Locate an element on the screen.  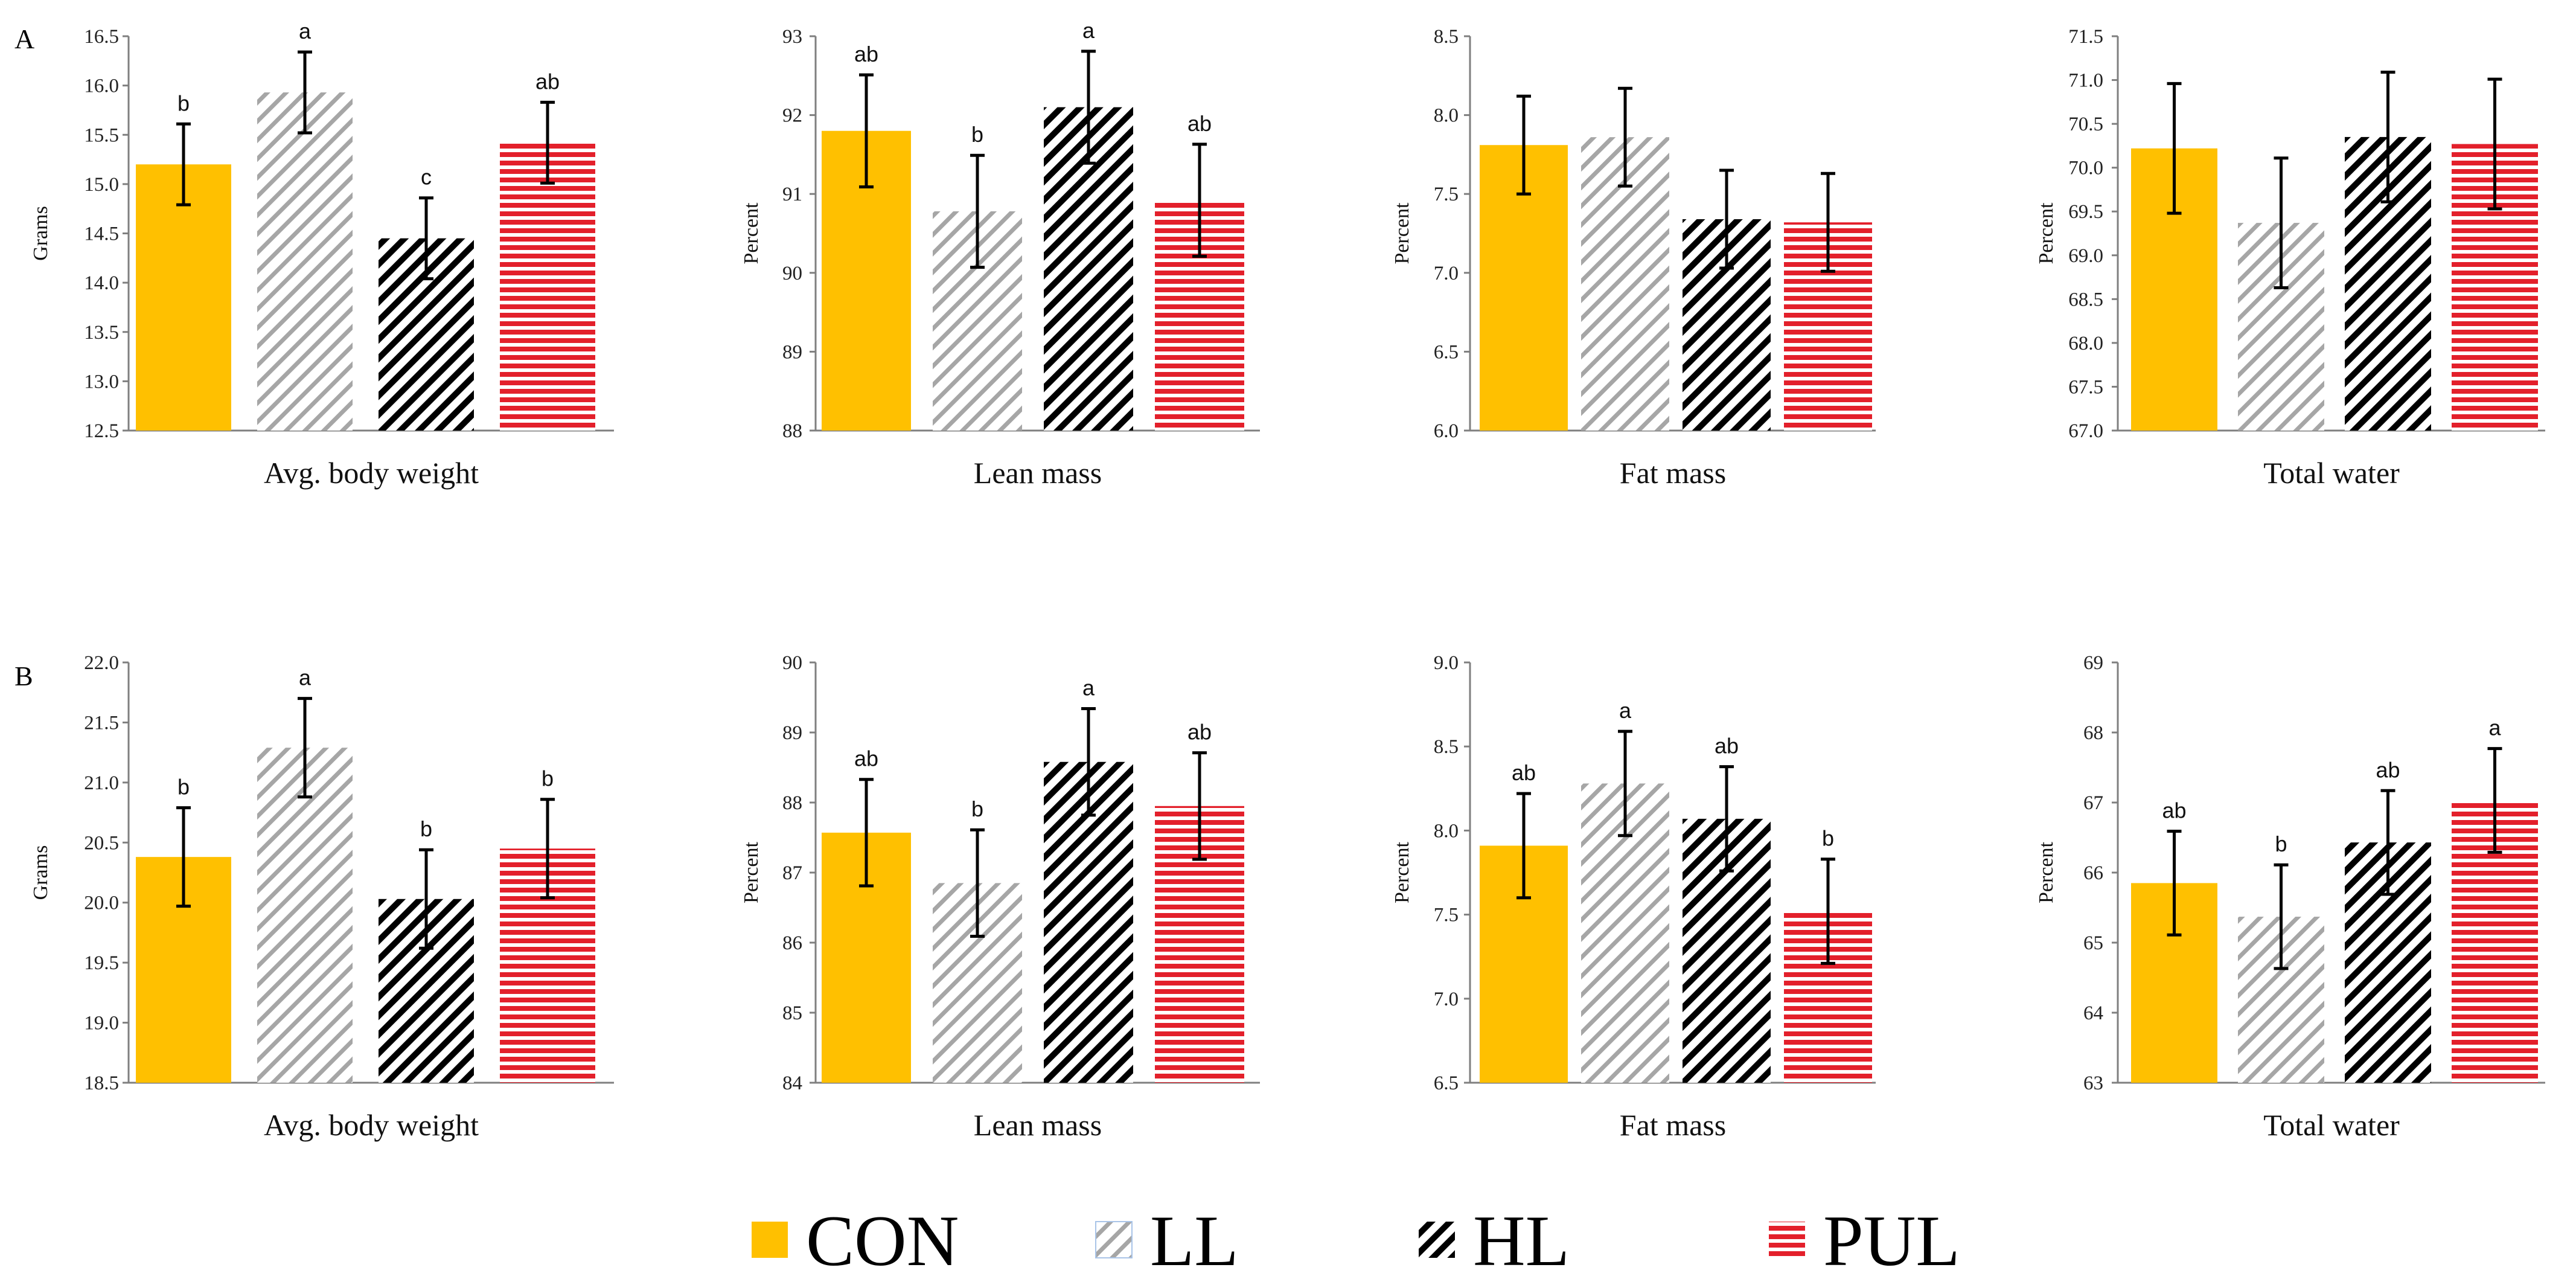
chart-a-1-y-tick-label: 14.0 is located at coordinates (102, 283).